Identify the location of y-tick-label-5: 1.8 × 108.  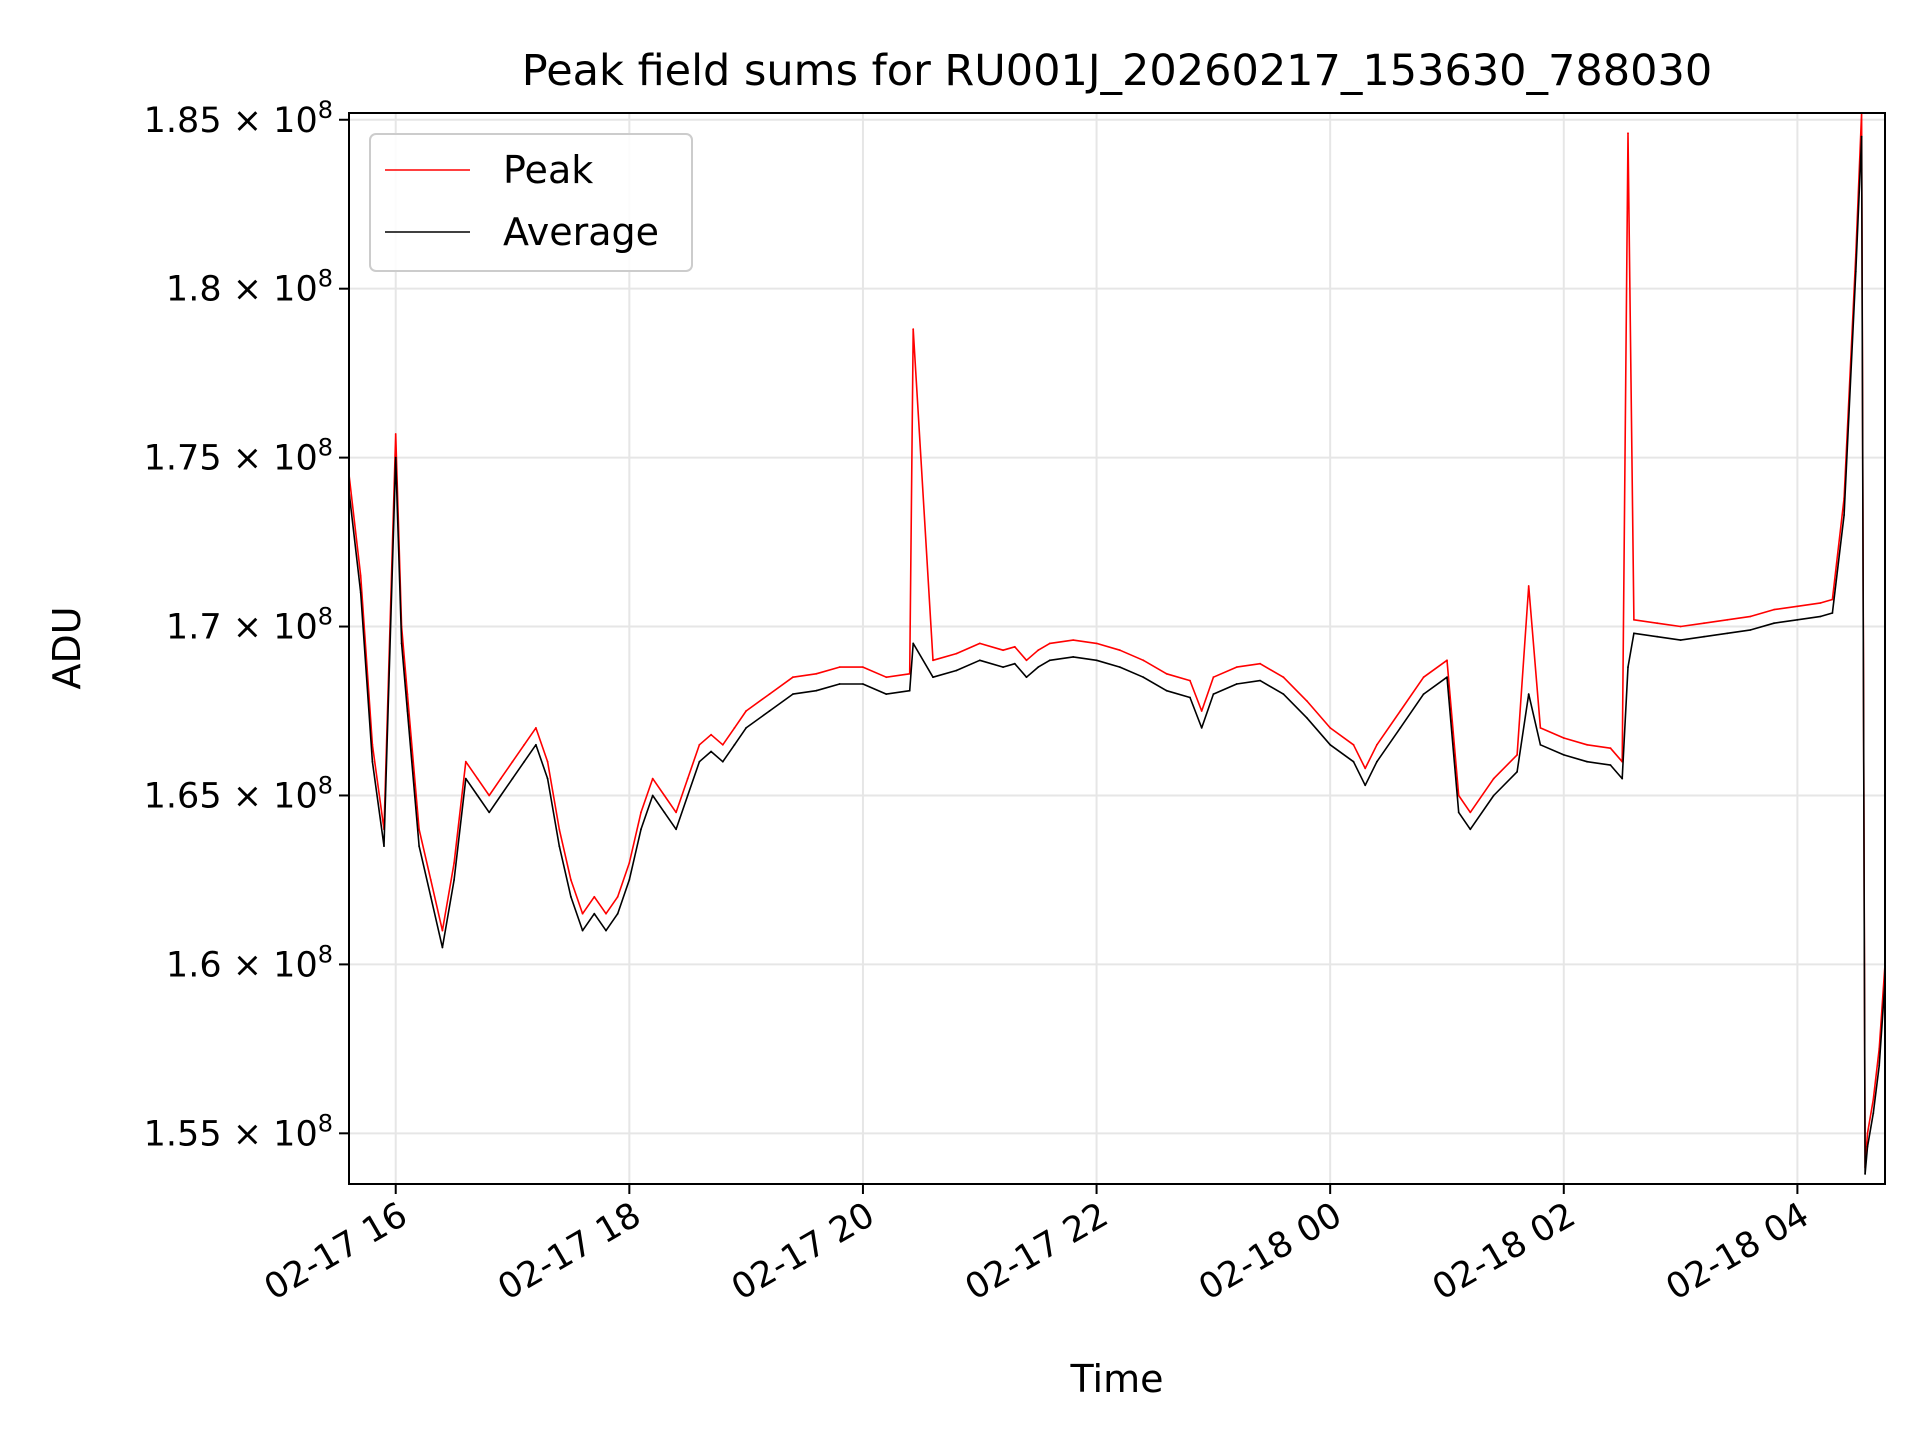
(249, 287).